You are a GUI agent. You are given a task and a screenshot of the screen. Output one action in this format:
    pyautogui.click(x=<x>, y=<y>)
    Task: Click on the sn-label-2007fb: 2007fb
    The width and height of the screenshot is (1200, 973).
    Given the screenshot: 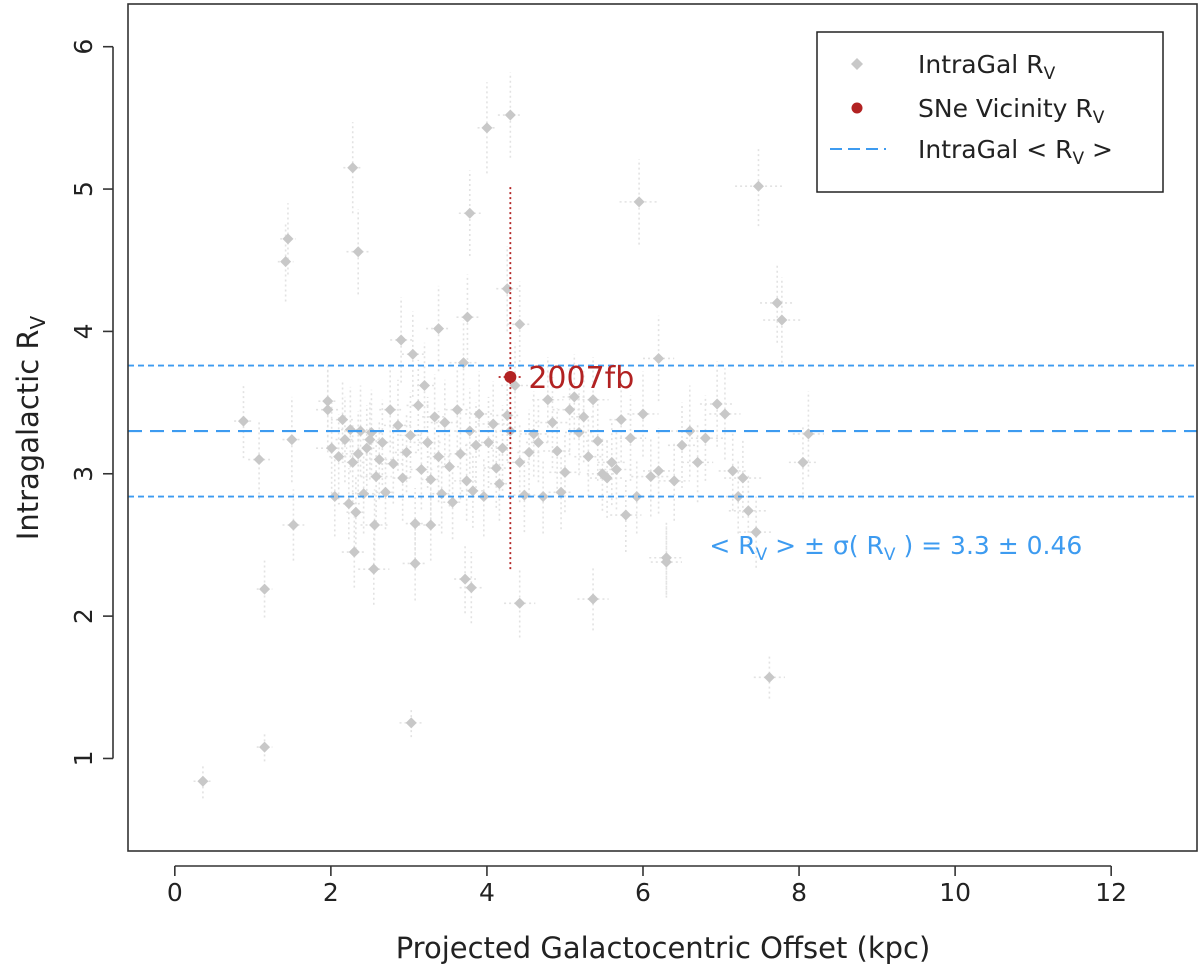 What is the action you would take?
    pyautogui.click(x=581, y=378)
    